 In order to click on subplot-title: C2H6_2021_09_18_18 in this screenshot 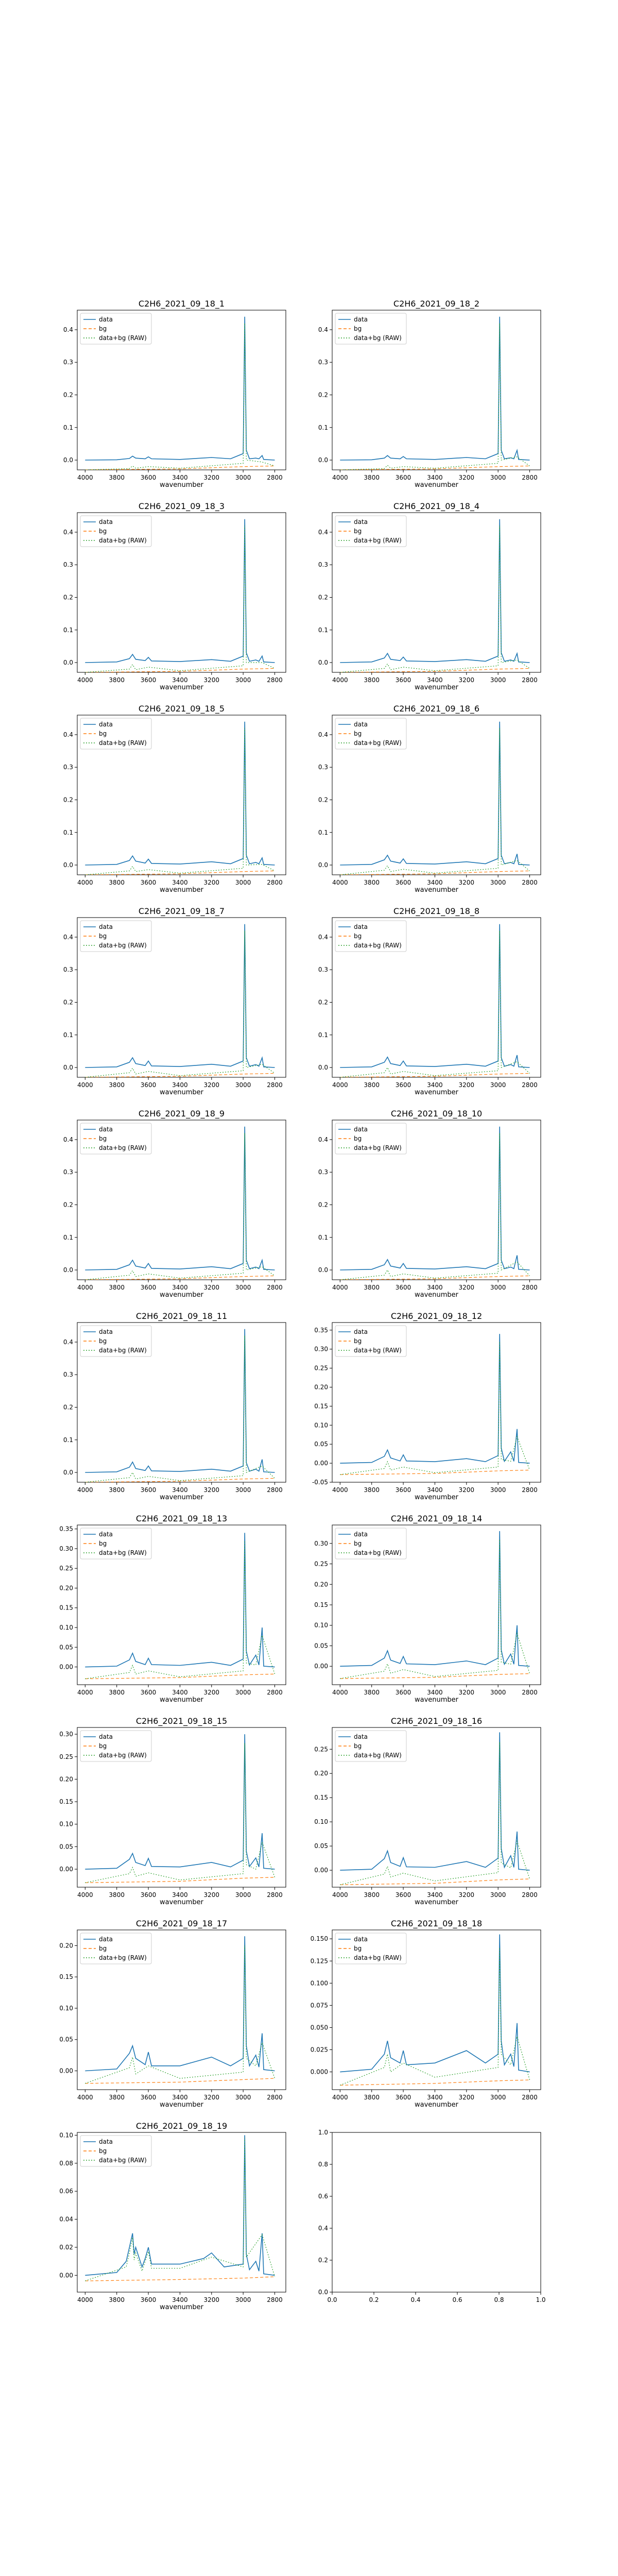, I will do `click(436, 1924)`.